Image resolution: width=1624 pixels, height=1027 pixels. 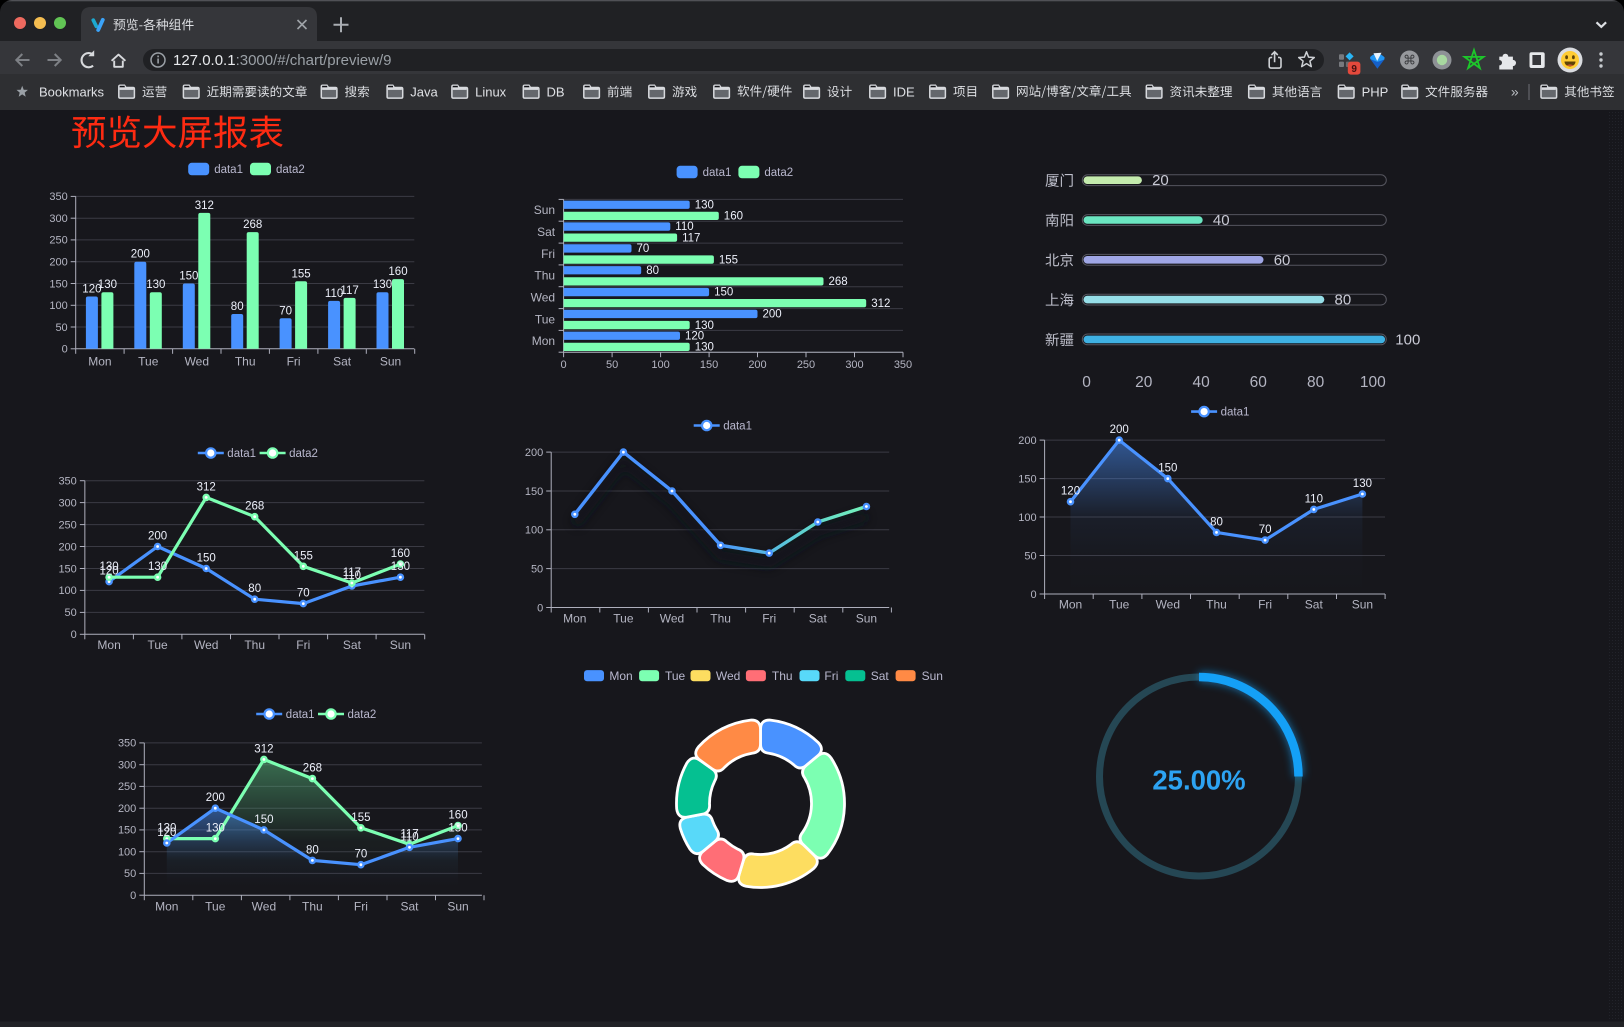 What do you see at coordinates (282, 60) in the screenshot?
I see `svg-text:127.0.0.1:3000/#/chart/preview: 127.0.0.1:3000/#/chart/preview/9` at bounding box center [282, 60].